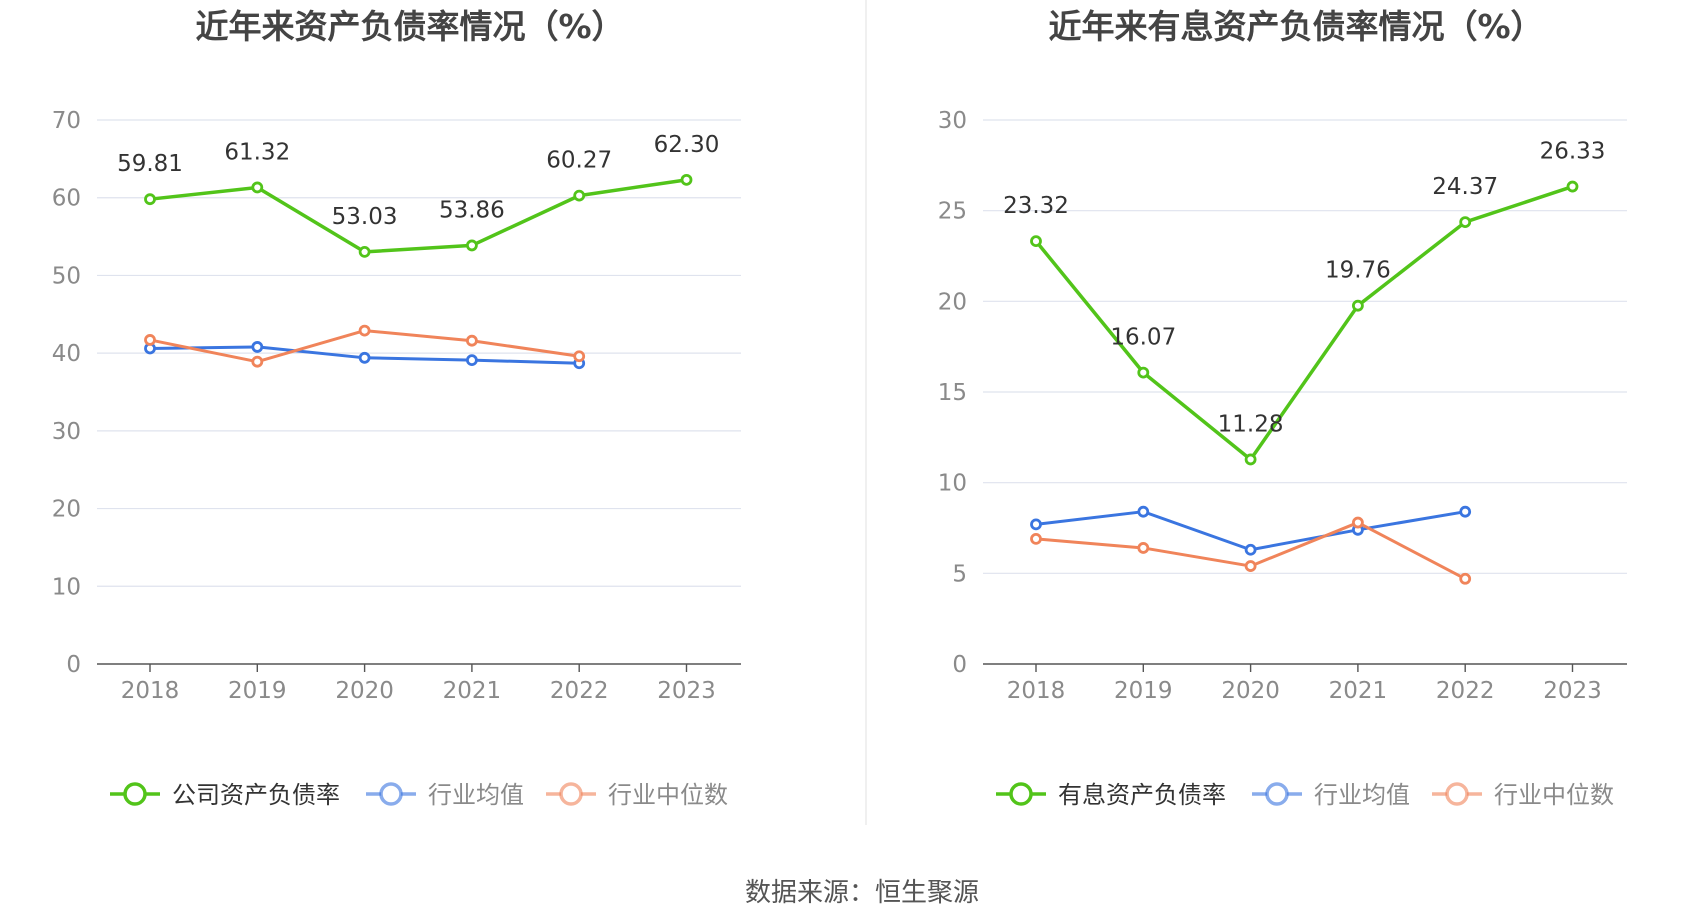  I want to click on data-label: 53.86, so click(472, 210).